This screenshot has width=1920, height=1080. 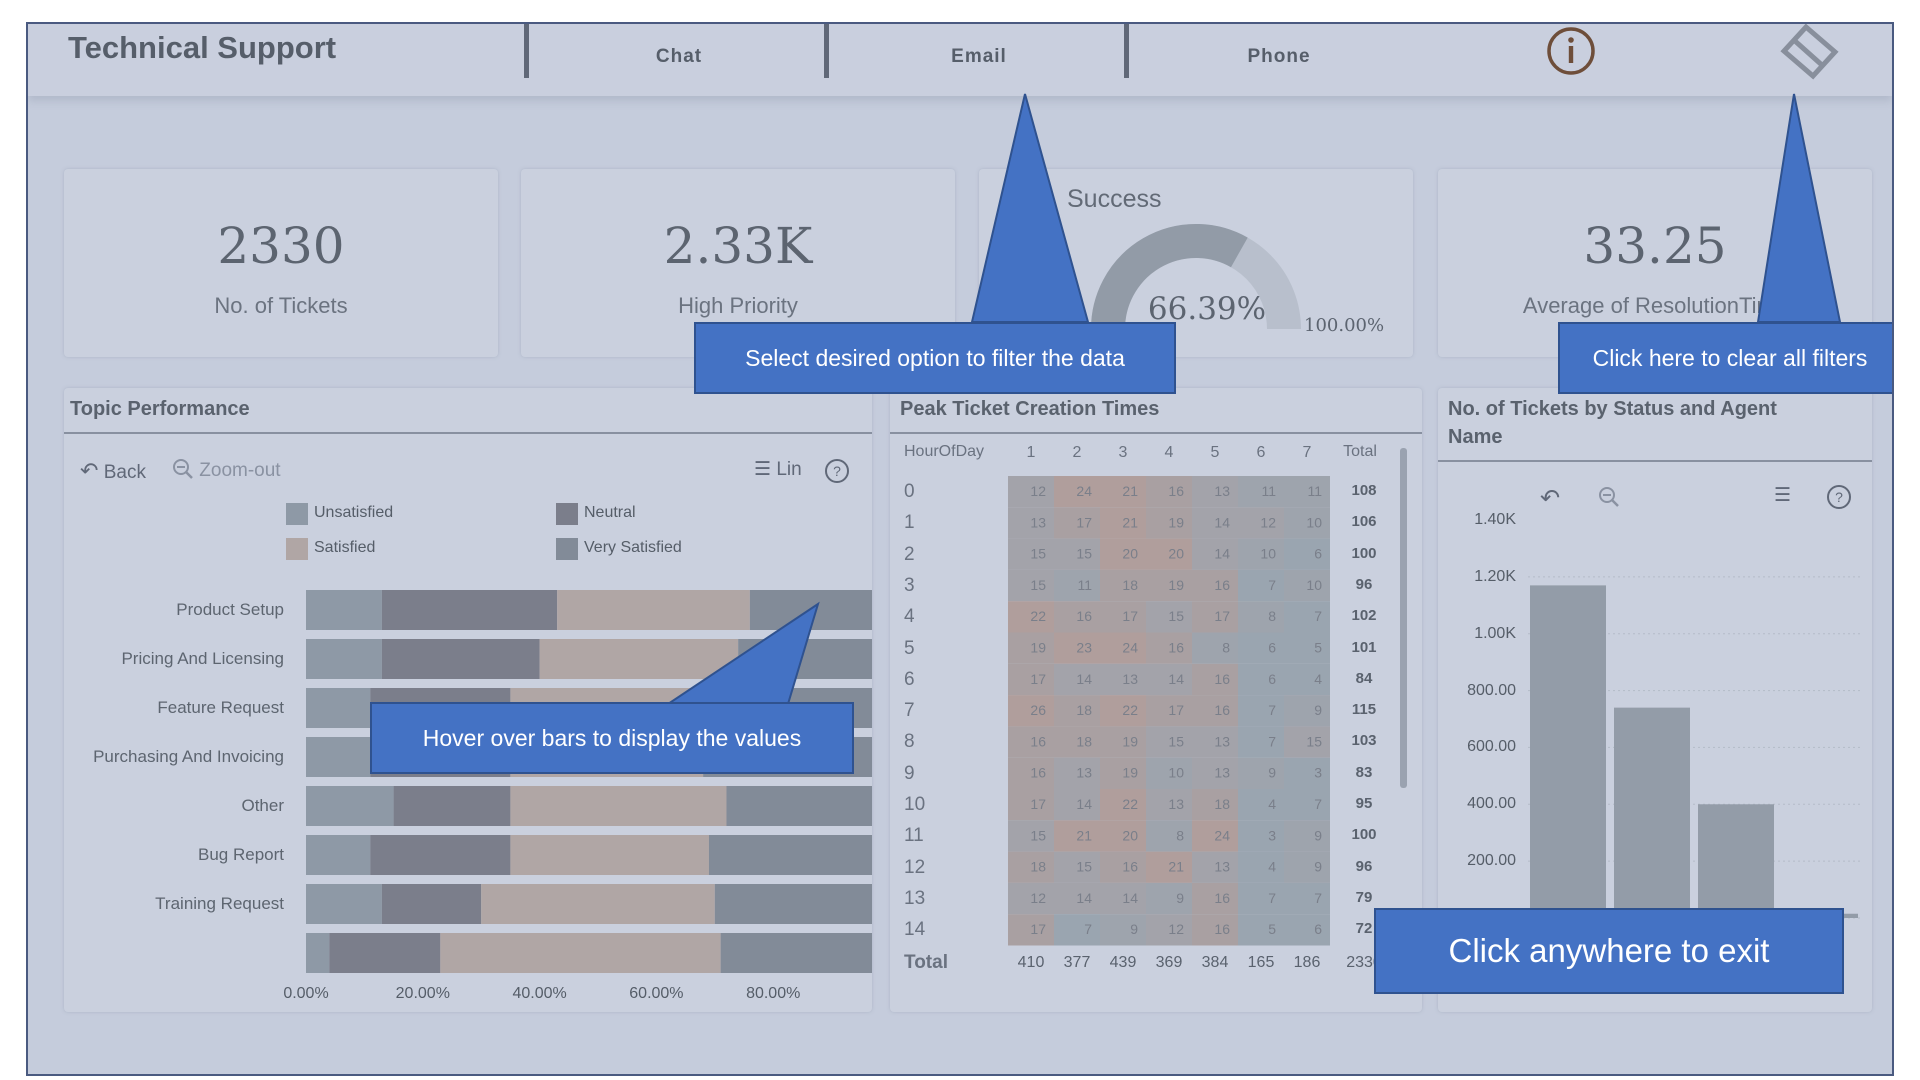 I want to click on zoom-out-button, so click(x=1609, y=500).